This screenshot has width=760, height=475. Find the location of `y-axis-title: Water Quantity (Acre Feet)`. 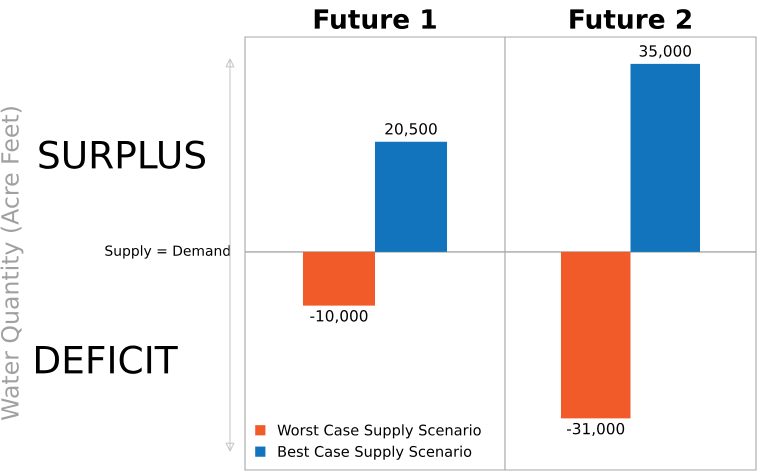

y-axis-title: Water Quantity (Acre Feet) is located at coordinates (12, 263).